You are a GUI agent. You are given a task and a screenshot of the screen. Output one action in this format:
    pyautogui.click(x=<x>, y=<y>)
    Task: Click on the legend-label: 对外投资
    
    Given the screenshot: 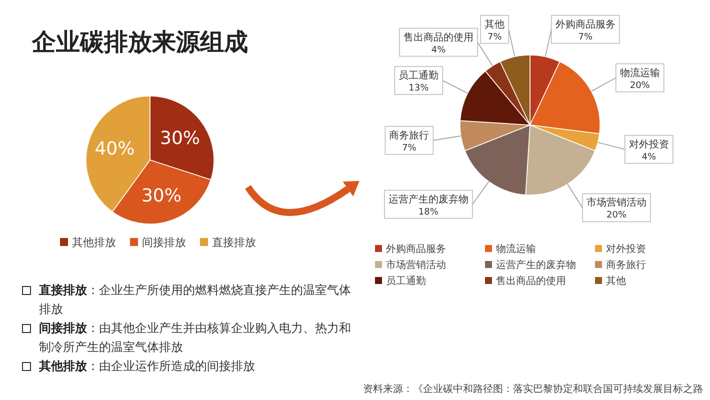 What is the action you would take?
    pyautogui.click(x=626, y=249)
    